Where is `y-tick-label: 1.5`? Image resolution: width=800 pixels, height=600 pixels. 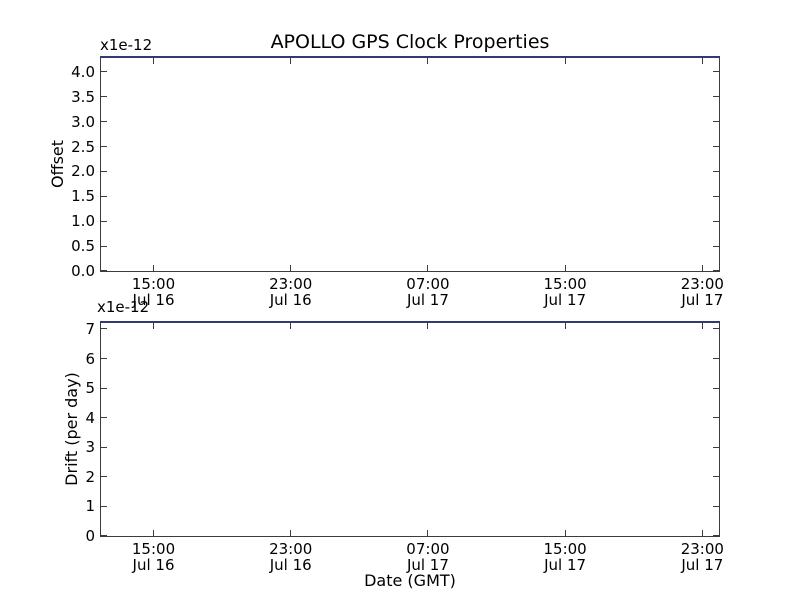 y-tick-label: 1.5 is located at coordinates (83, 196).